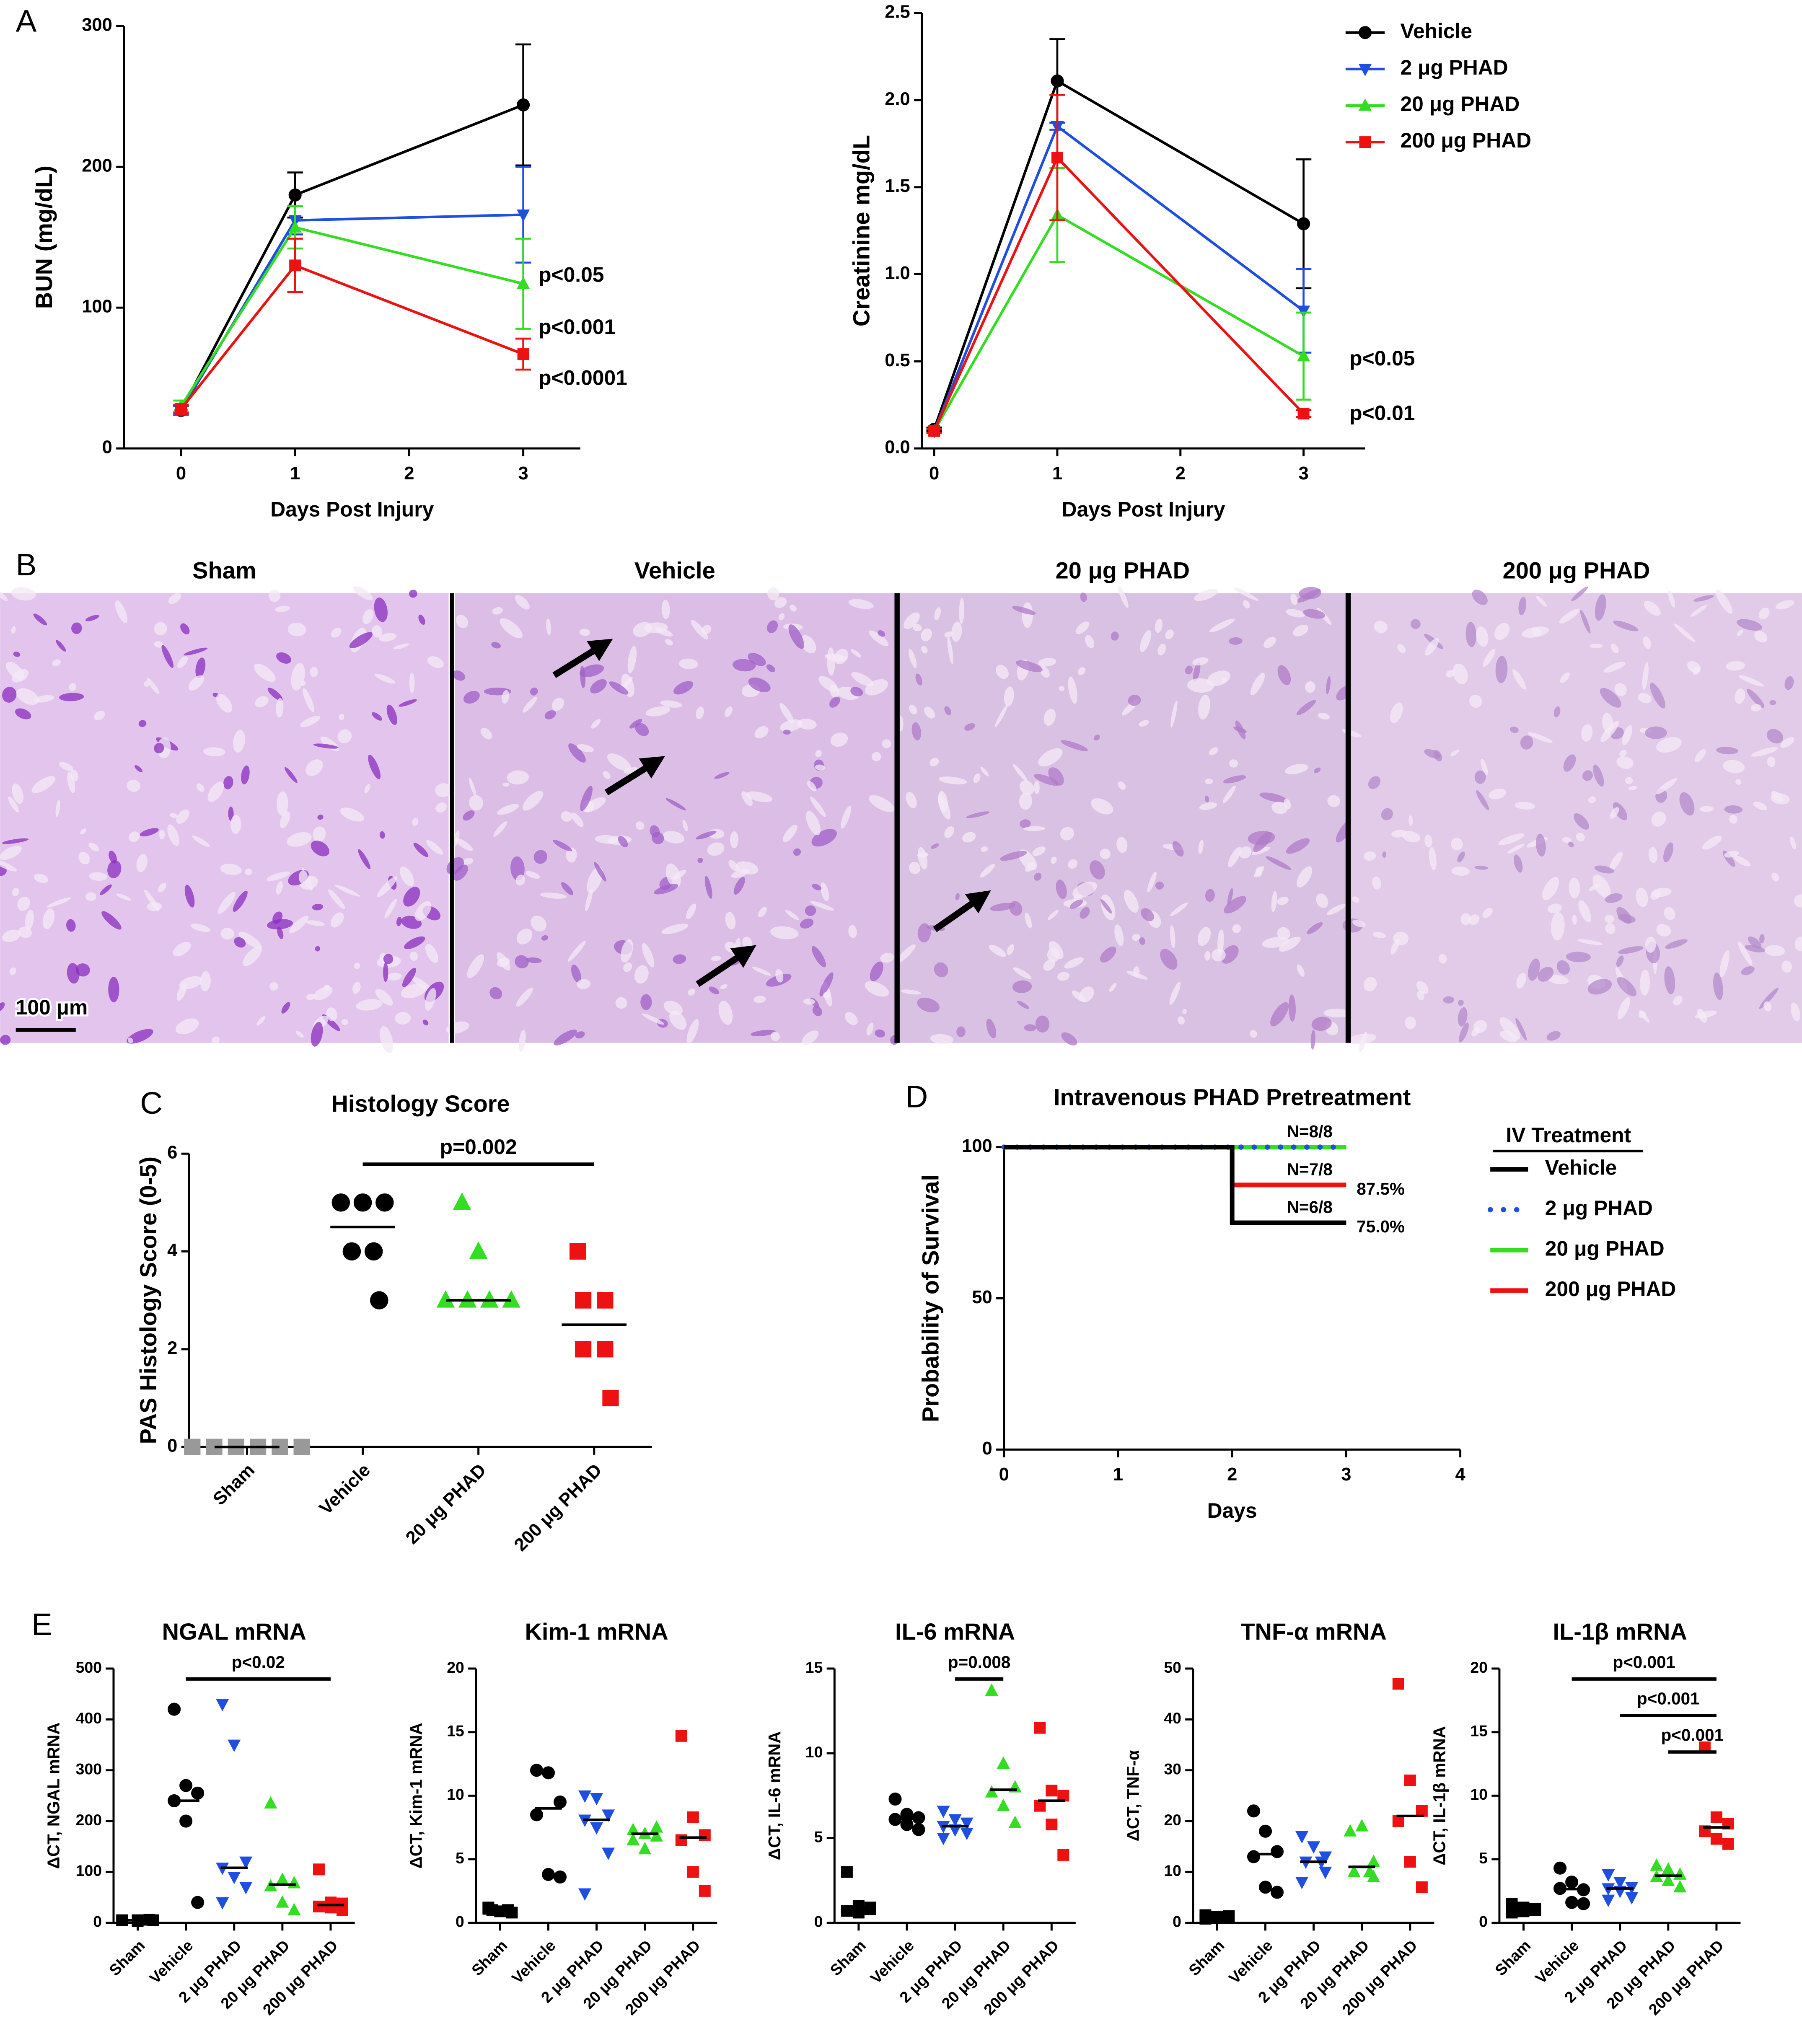  Describe the element at coordinates (352, 316) in the screenshot. I see `series-line` at that location.